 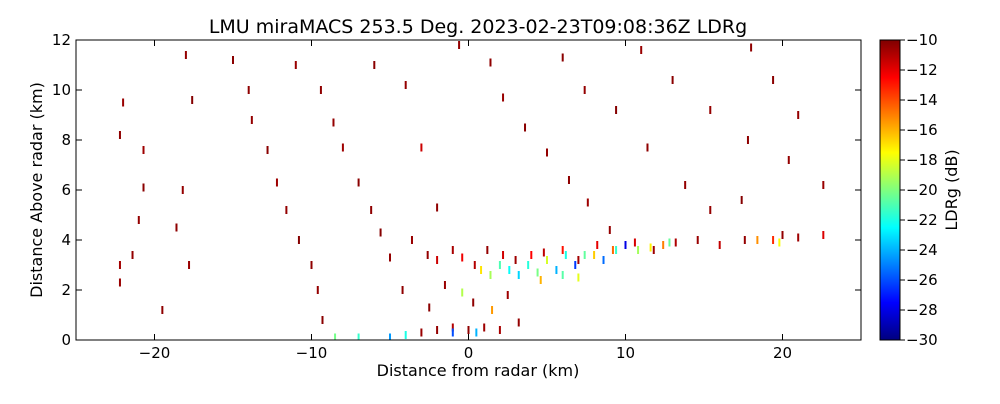 I want to click on colorbar-ticks: −10 −12 −14 −16 −18 −20 −22 −24 −26 −28 −30, so click(x=919, y=190).